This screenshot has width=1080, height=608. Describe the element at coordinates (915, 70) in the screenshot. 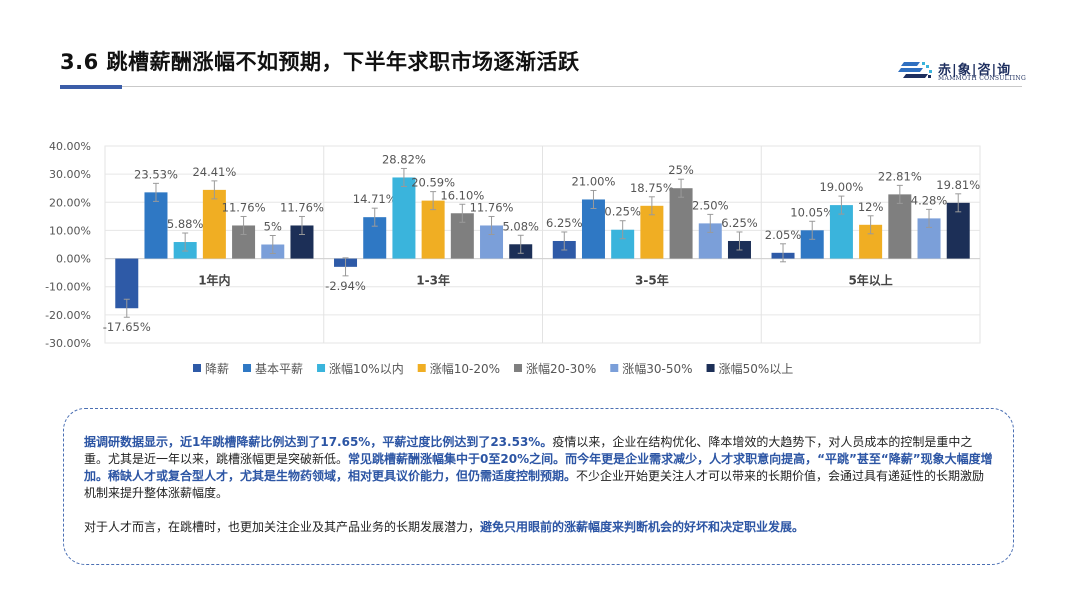

I see `mammoth-logo-icon` at that location.